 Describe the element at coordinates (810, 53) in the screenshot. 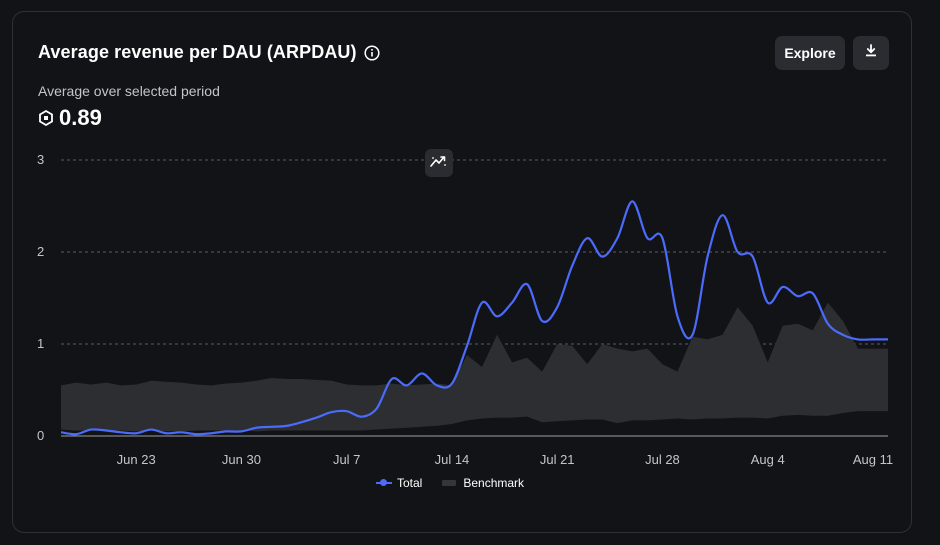

I see `explore-button: Explore` at that location.